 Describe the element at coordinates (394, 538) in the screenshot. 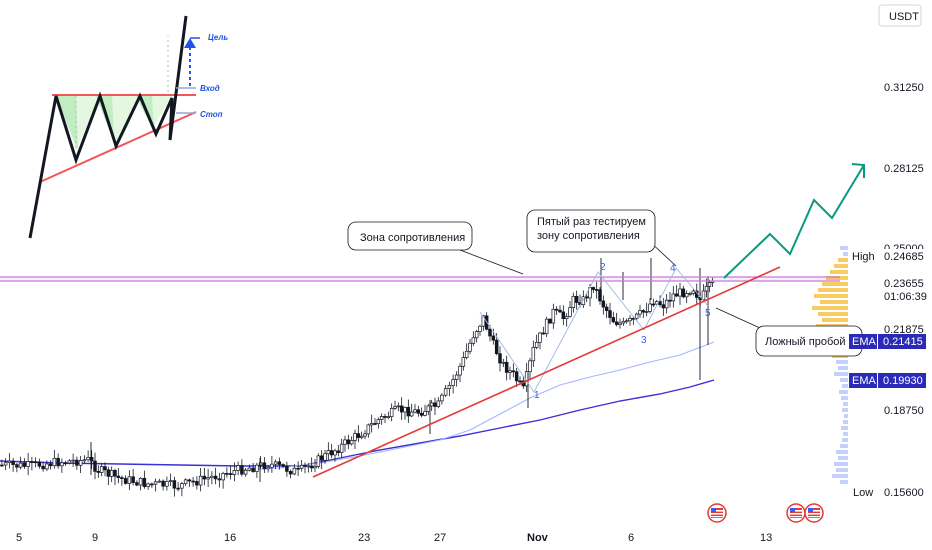

I see `time-scale: 5 9 16 23 27 Nov 6 13` at that location.